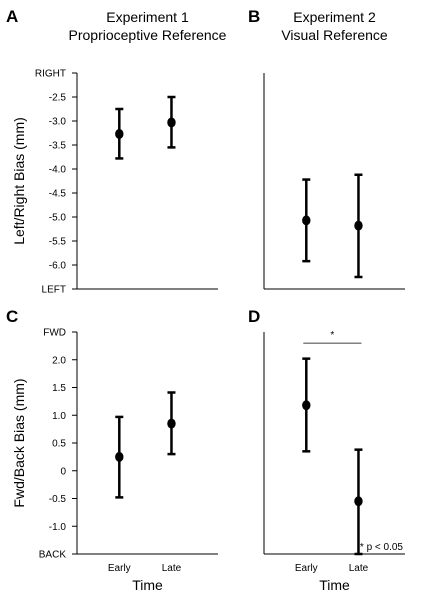  I want to click on significance-marker: *, so click(332, 335).